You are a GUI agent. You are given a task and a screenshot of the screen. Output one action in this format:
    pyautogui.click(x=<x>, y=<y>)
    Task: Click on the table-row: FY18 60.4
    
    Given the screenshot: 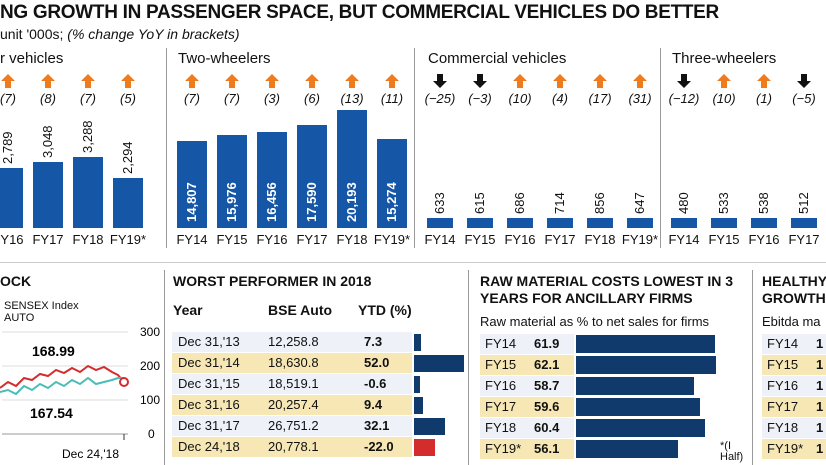 What is the action you would take?
    pyautogui.click(x=527, y=428)
    